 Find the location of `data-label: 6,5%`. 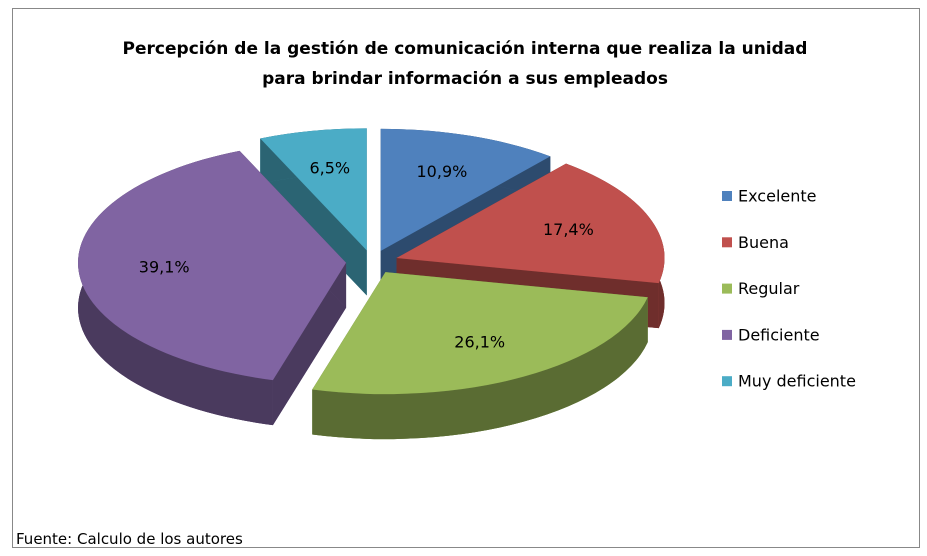

data-label: 6,5% is located at coordinates (329, 168).